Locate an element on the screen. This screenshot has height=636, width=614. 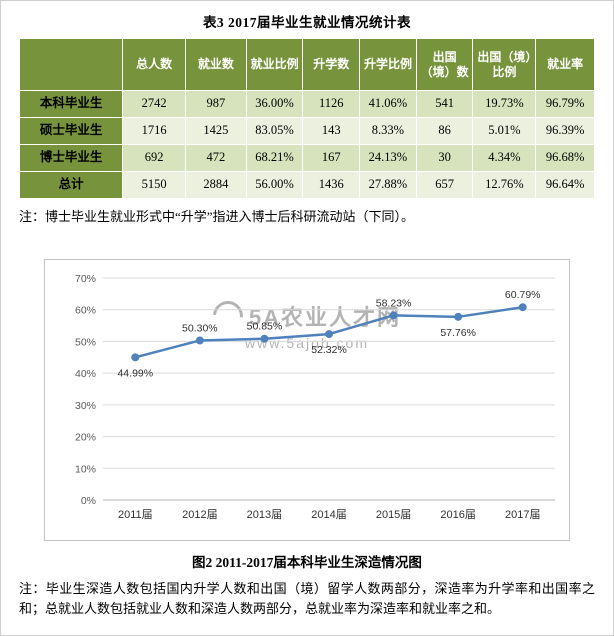
svg-text: 2014届 is located at coordinates (328, 514).